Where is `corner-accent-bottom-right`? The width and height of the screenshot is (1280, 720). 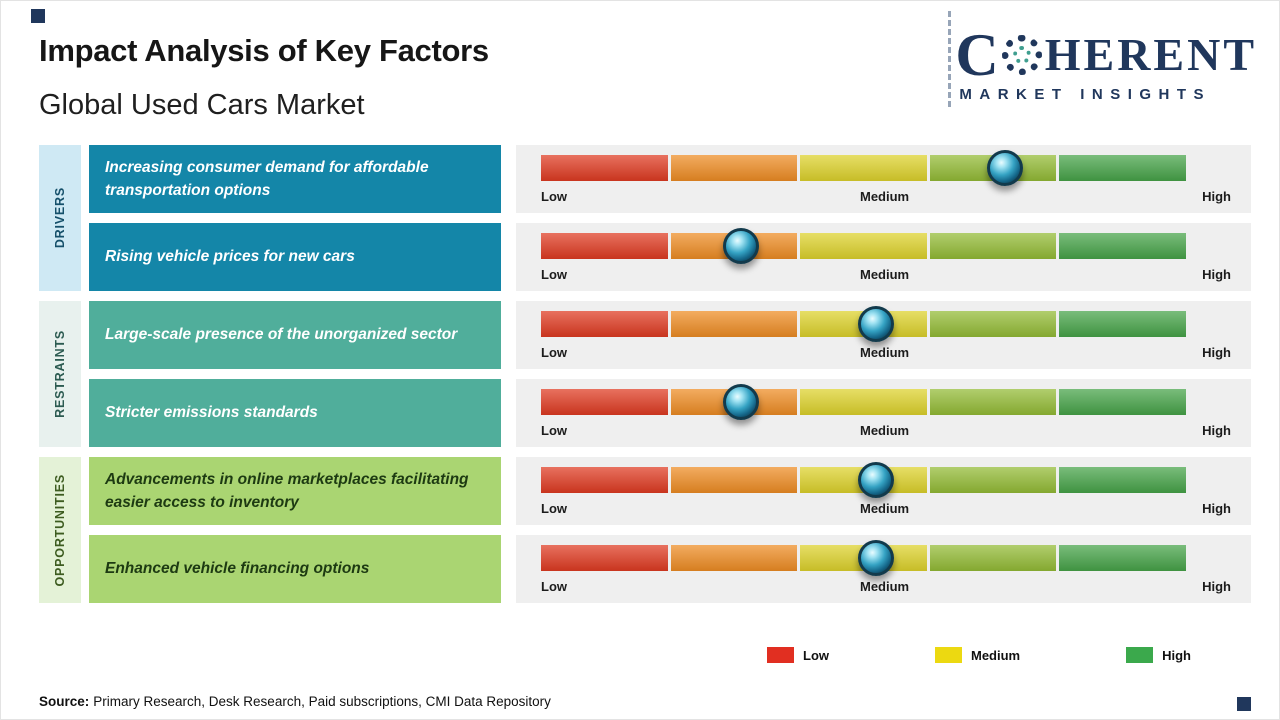
corner-accent-bottom-right is located at coordinates (1244, 704).